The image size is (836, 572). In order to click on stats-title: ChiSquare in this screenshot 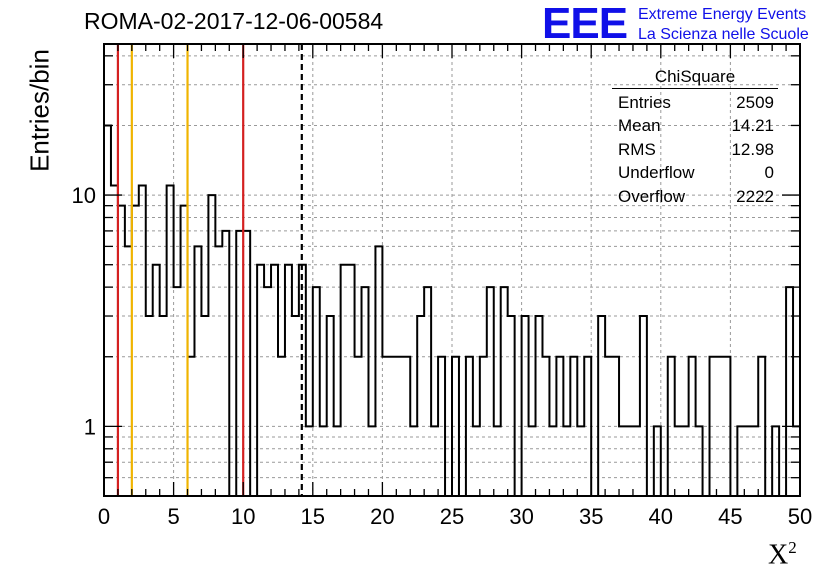, I will do `click(695, 77)`.